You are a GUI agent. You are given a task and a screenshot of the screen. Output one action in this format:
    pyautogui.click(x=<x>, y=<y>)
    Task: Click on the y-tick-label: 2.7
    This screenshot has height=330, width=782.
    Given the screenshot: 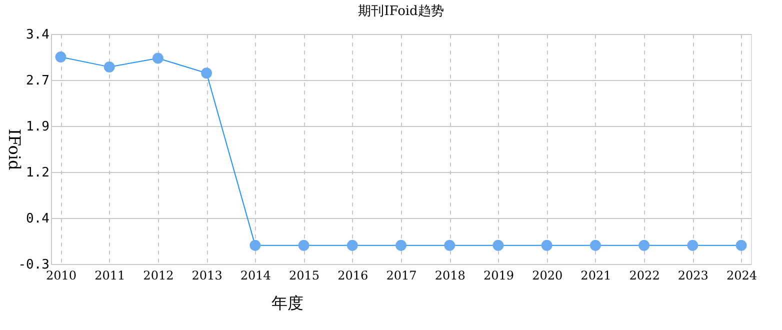 What is the action you would take?
    pyautogui.click(x=38, y=81)
    